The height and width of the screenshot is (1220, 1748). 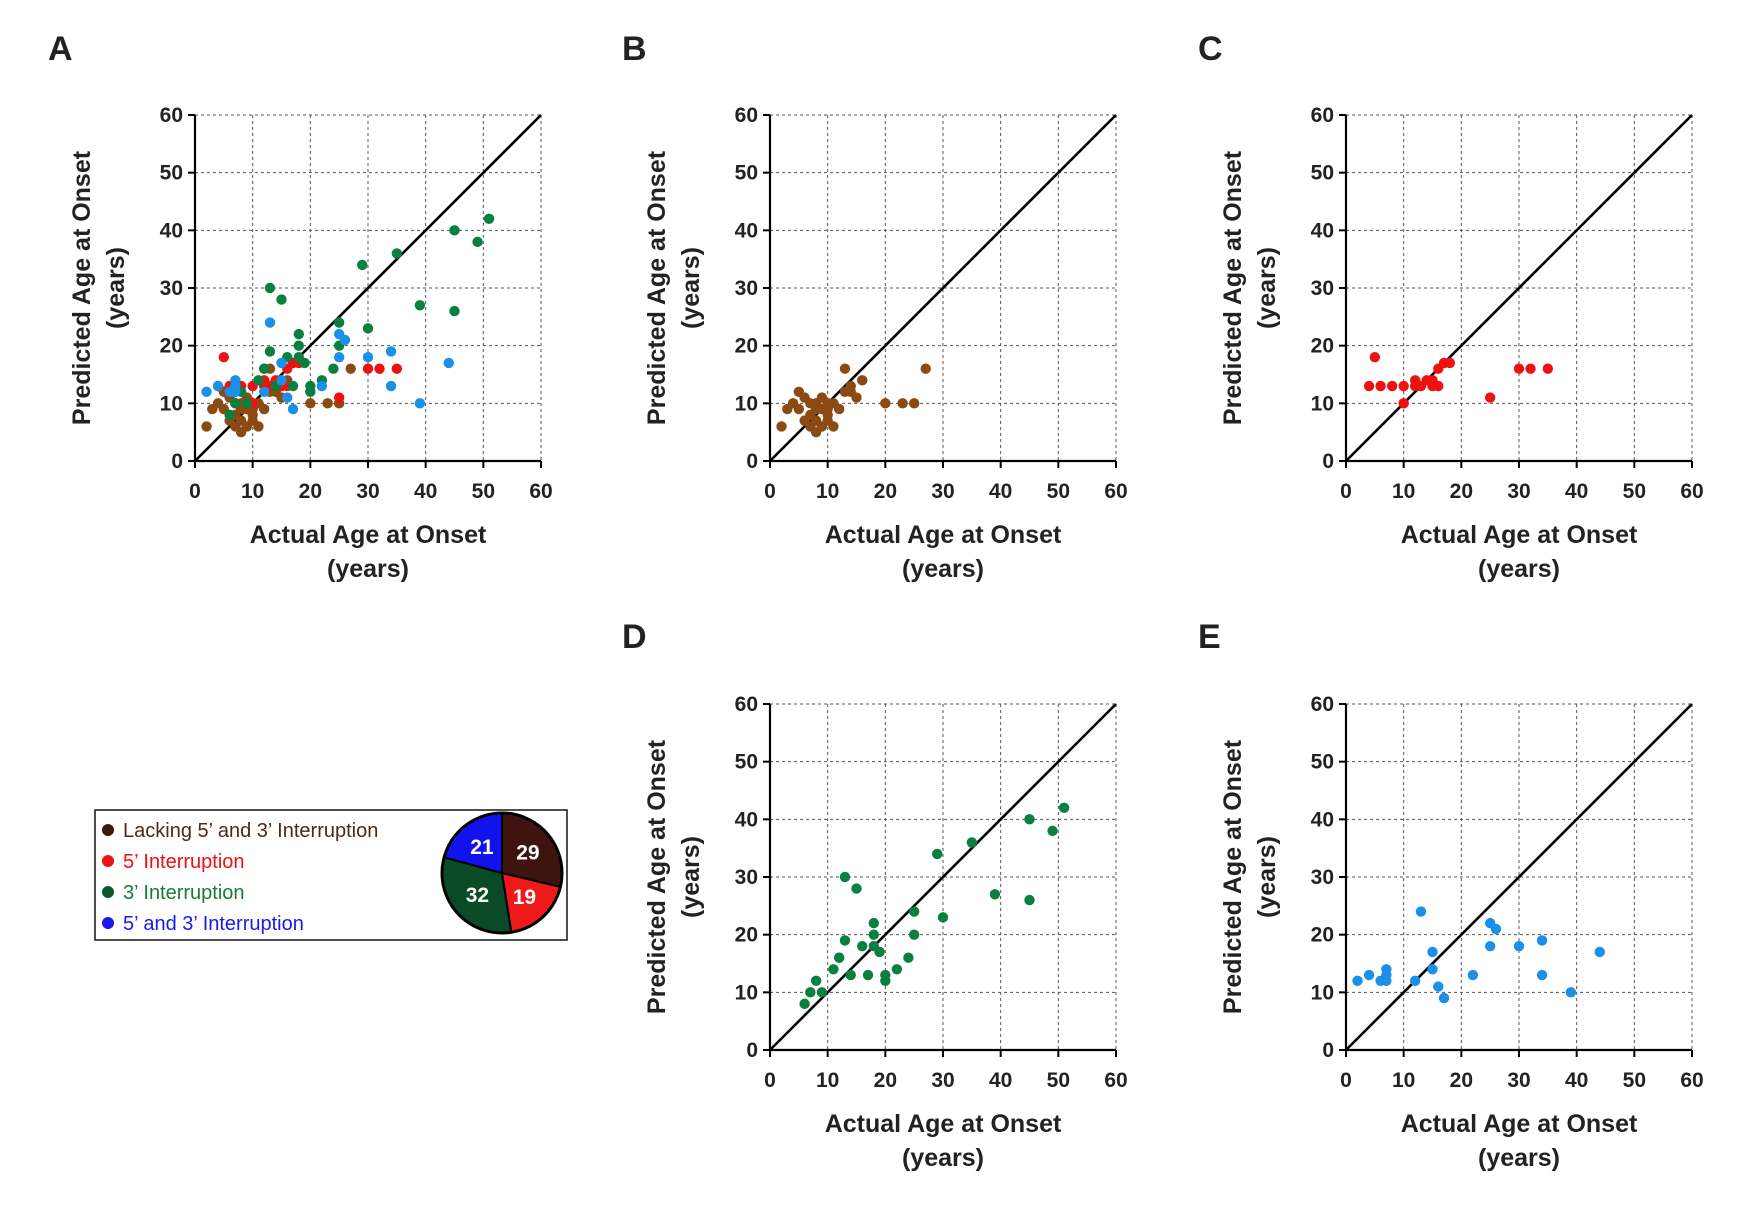 I want to click on legend-item-label: Lacking 5’ and 3’ Interruption, so click(x=250, y=831).